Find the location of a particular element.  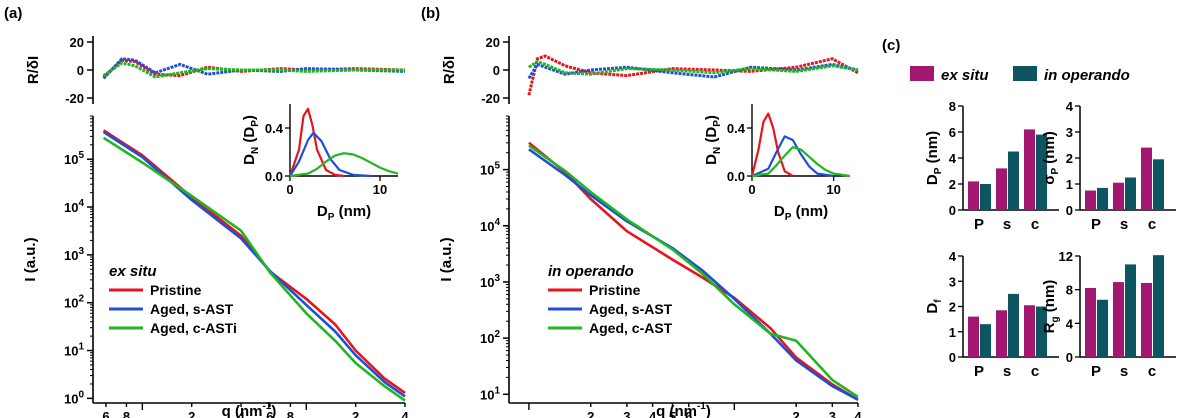

y-tick-label: 10² is located at coordinates (74, 302).